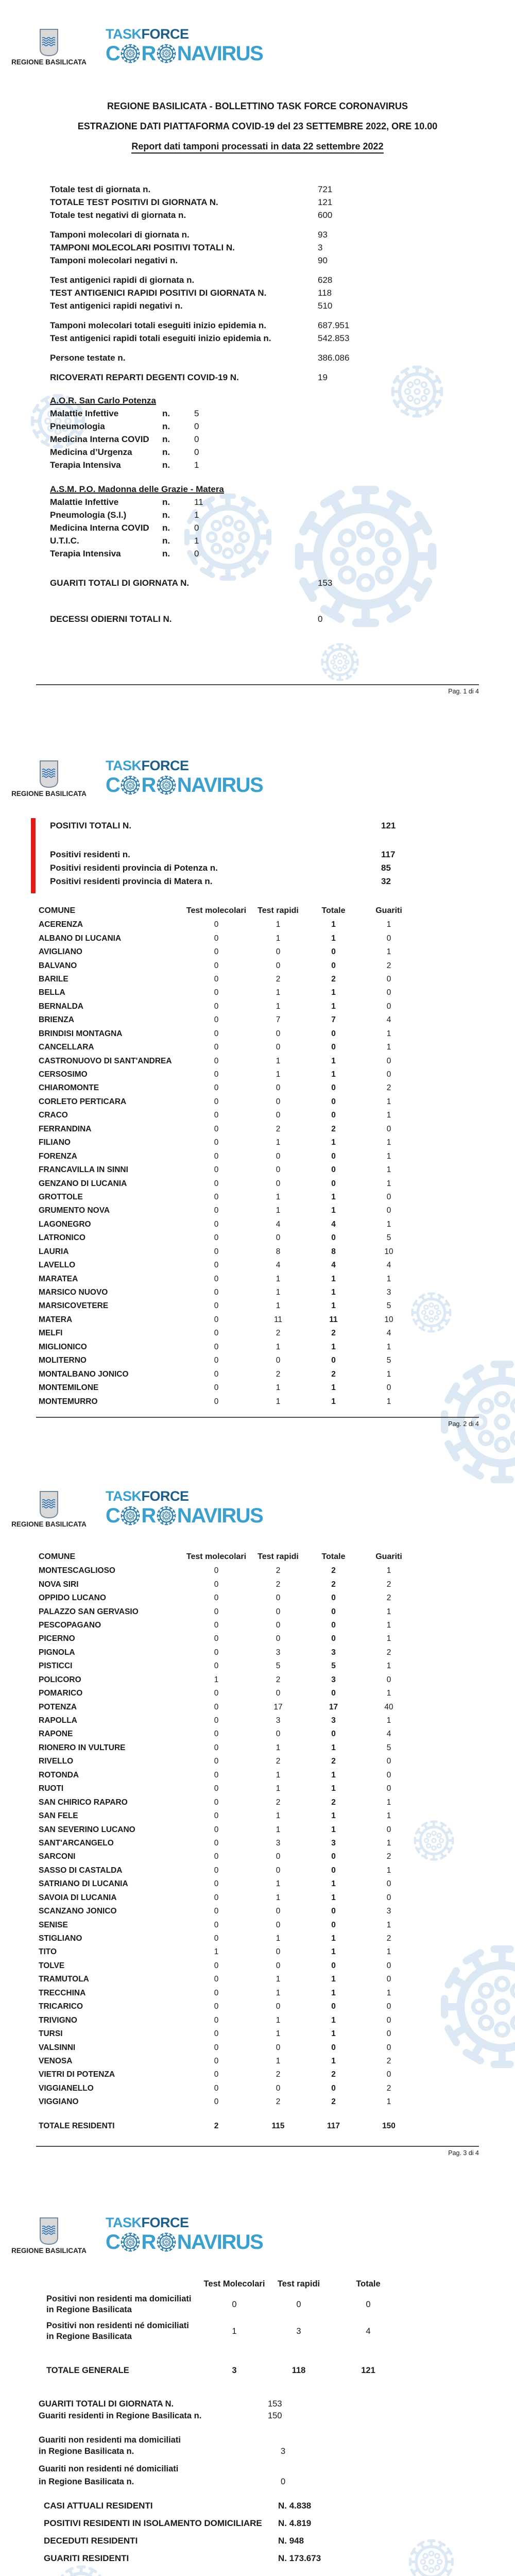 This screenshot has width=515, height=2576. Describe the element at coordinates (58, 2020) in the screenshot. I see `comune-name: TRIVIGNO` at that location.